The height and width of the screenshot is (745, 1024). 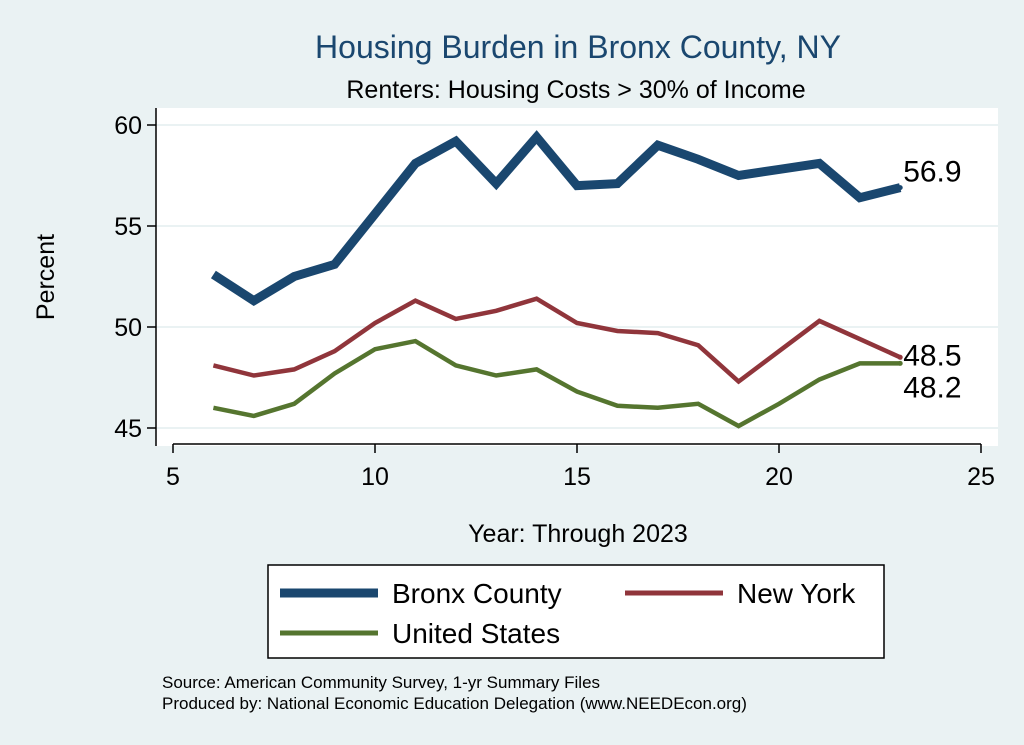 What do you see at coordinates (900, 188) in the screenshot?
I see `end-marker-bronx-county` at bounding box center [900, 188].